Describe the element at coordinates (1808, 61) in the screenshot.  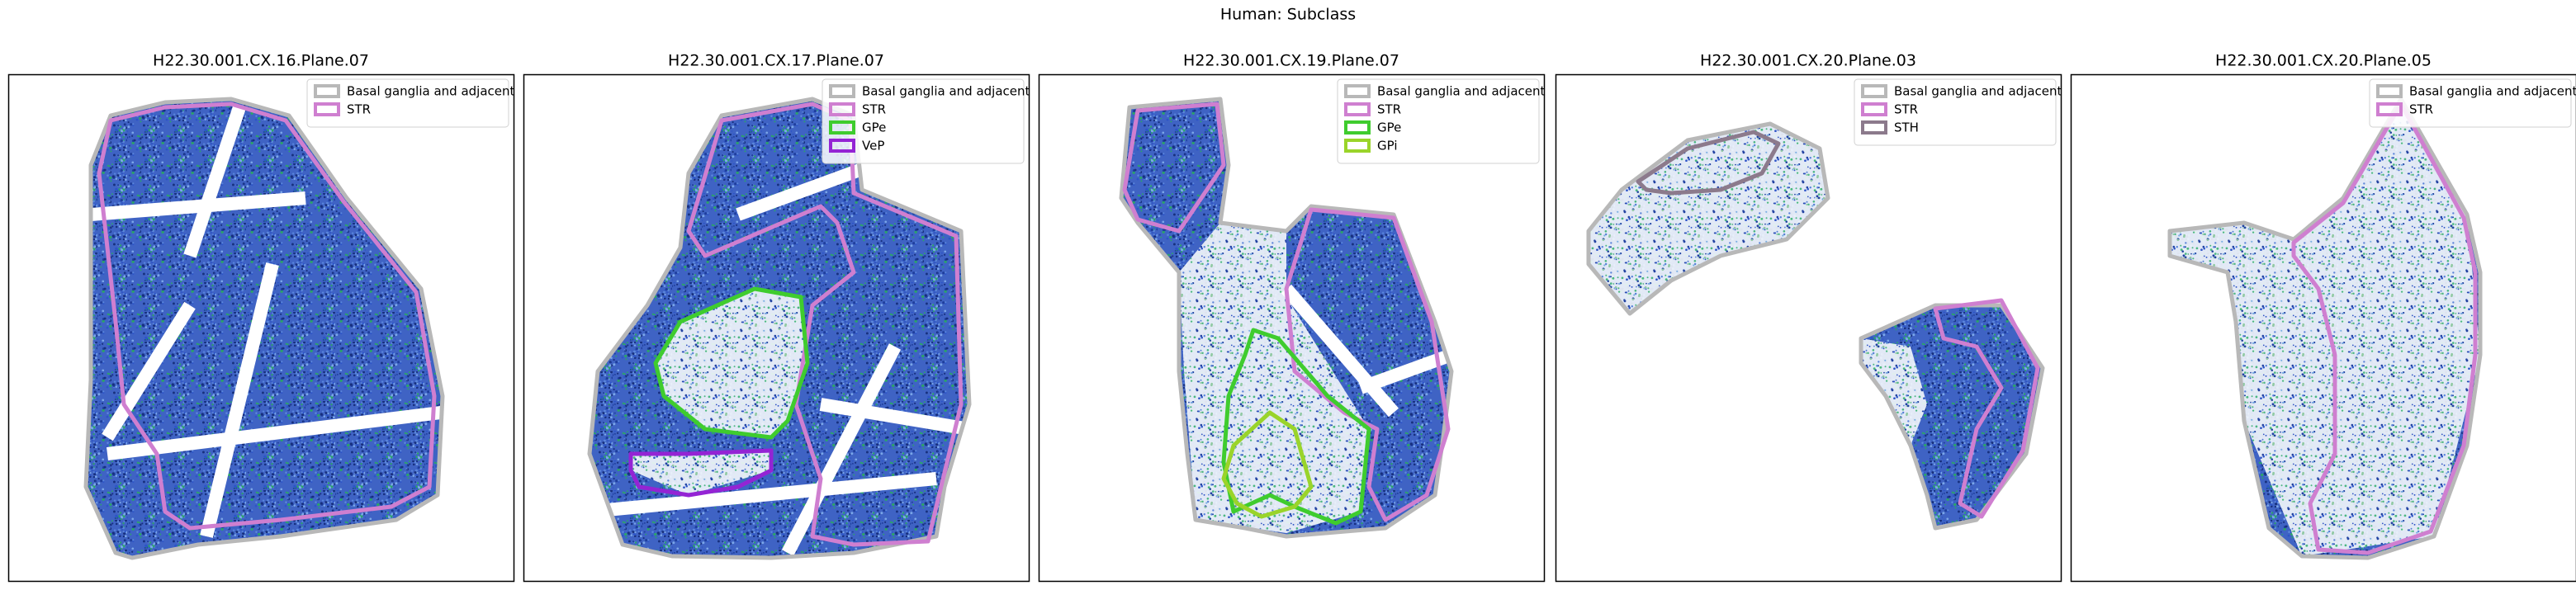
I see `panel-title: H22.30.001.CX.20.Plane.03` at that location.